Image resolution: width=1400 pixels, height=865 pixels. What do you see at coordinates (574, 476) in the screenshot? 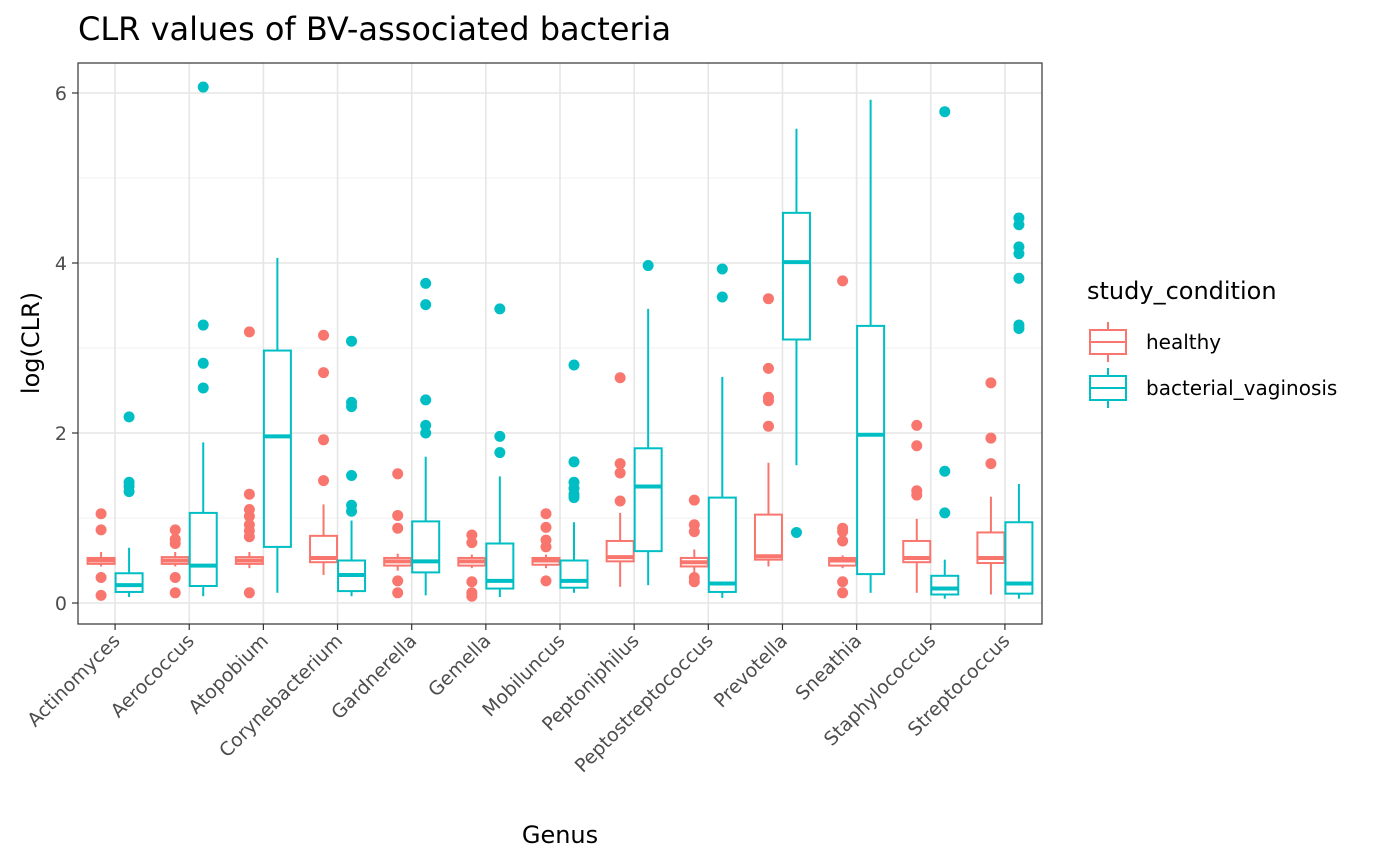
I see `boxplot-bacterial_vaginosis-Mobiluncus` at bounding box center [574, 476].